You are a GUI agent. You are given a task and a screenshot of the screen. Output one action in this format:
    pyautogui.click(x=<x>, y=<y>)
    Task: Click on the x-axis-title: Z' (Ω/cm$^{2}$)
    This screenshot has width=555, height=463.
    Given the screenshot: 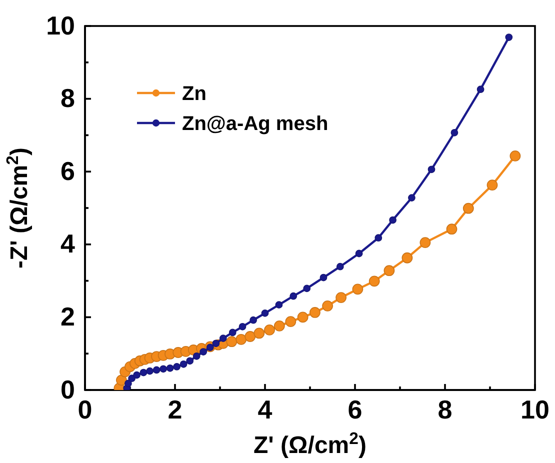 What is the action you would take?
    pyautogui.click(x=310, y=443)
    